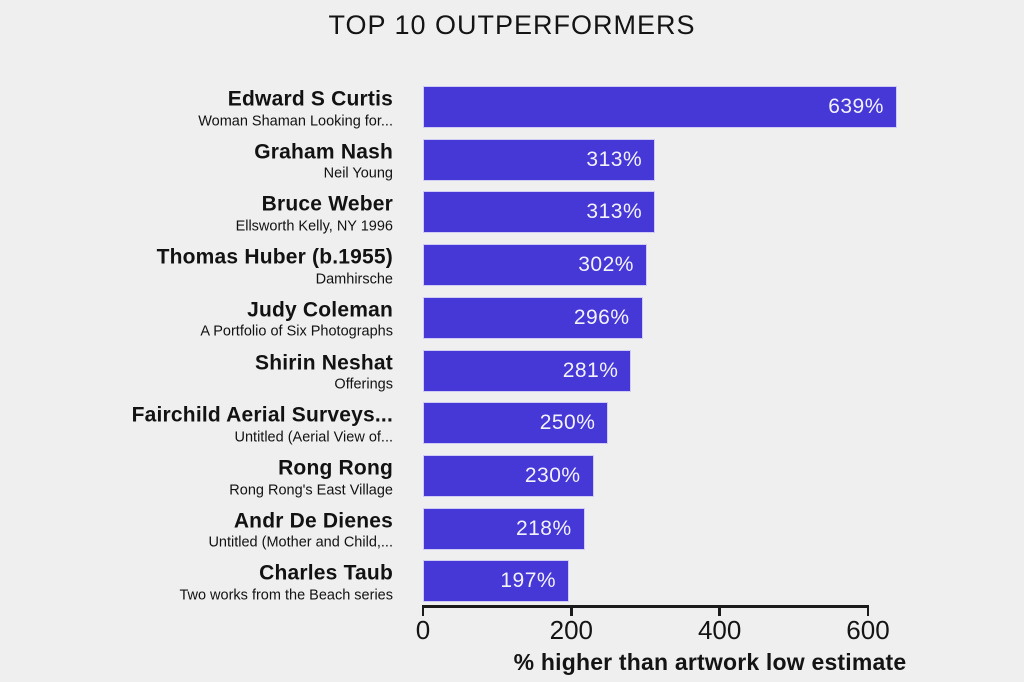  Describe the element at coordinates (645, 606) in the screenshot. I see `x-axis-line` at that location.